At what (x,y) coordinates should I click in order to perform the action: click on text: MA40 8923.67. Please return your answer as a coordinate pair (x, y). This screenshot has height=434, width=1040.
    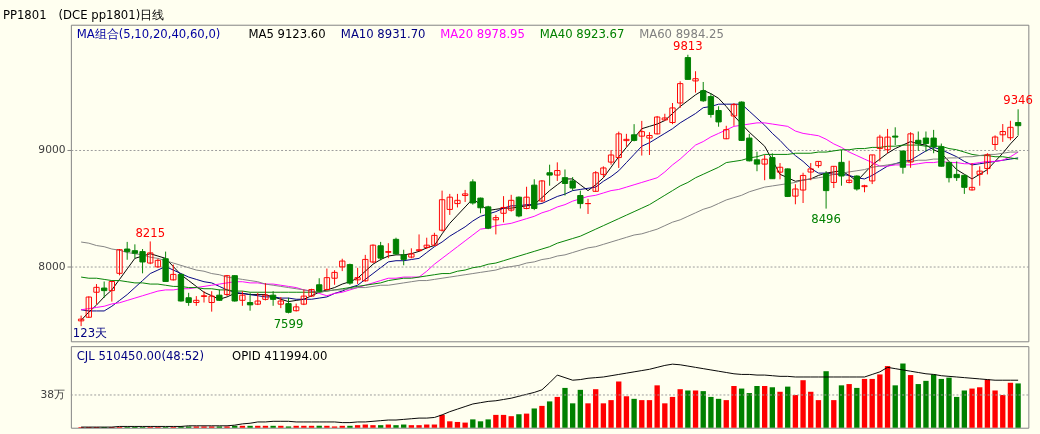
    Looking at the image, I should click on (582, 34).